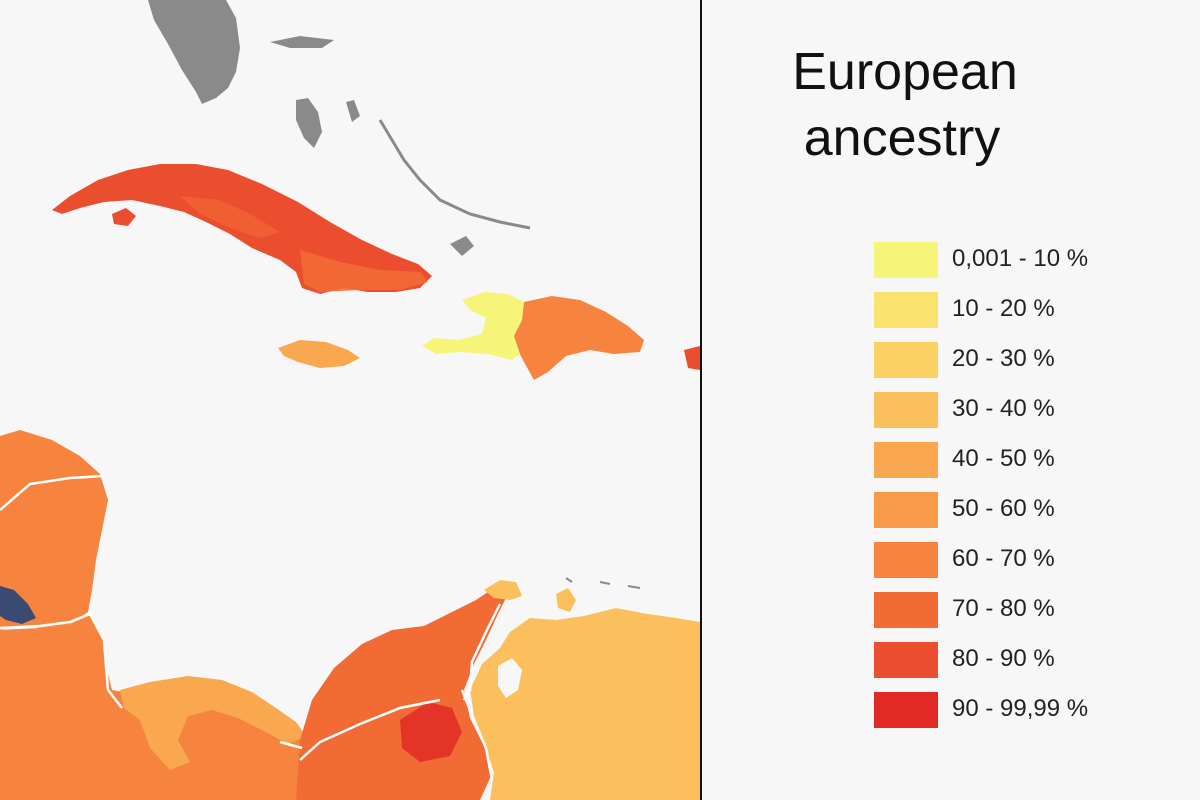  I want to click on lake-maracaibo, so click(510, 678).